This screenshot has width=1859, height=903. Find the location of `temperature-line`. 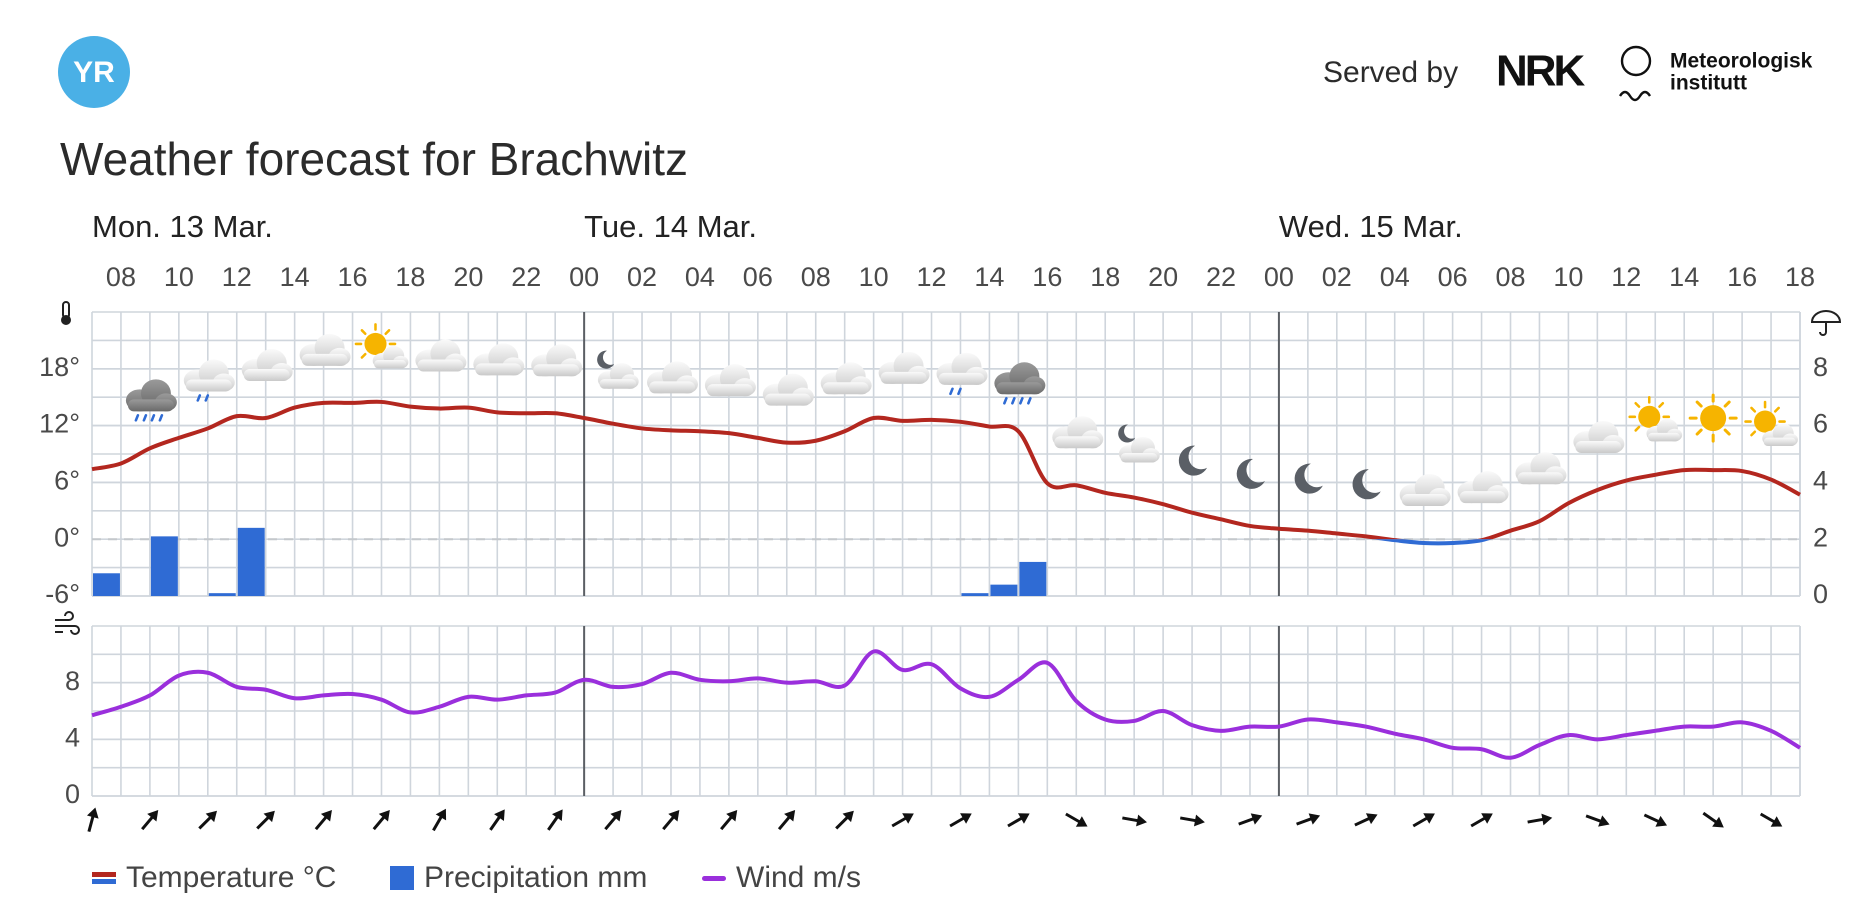

temperature-line is located at coordinates (946, 469).